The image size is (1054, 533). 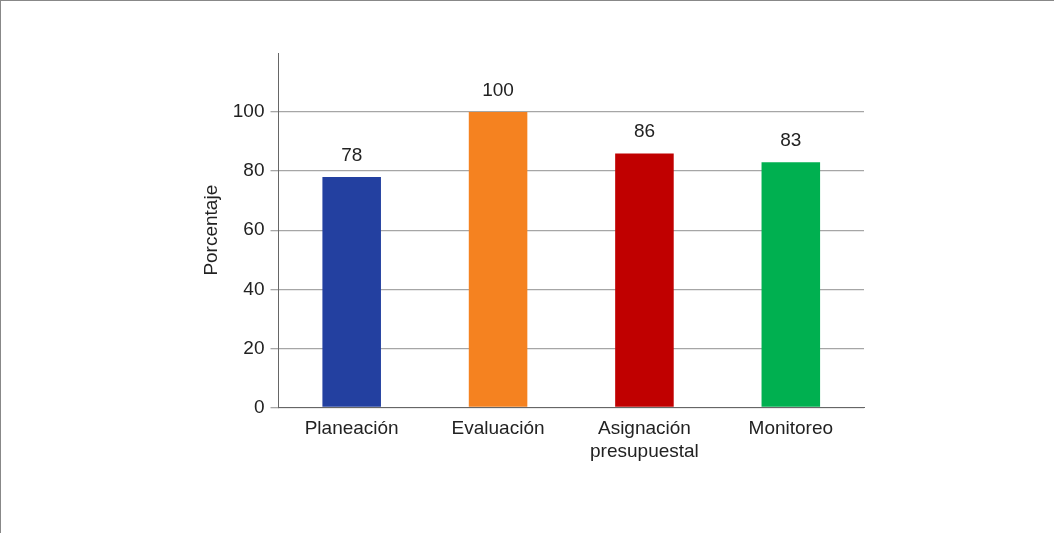 What do you see at coordinates (791, 140) in the screenshot?
I see `data-label: 83` at bounding box center [791, 140].